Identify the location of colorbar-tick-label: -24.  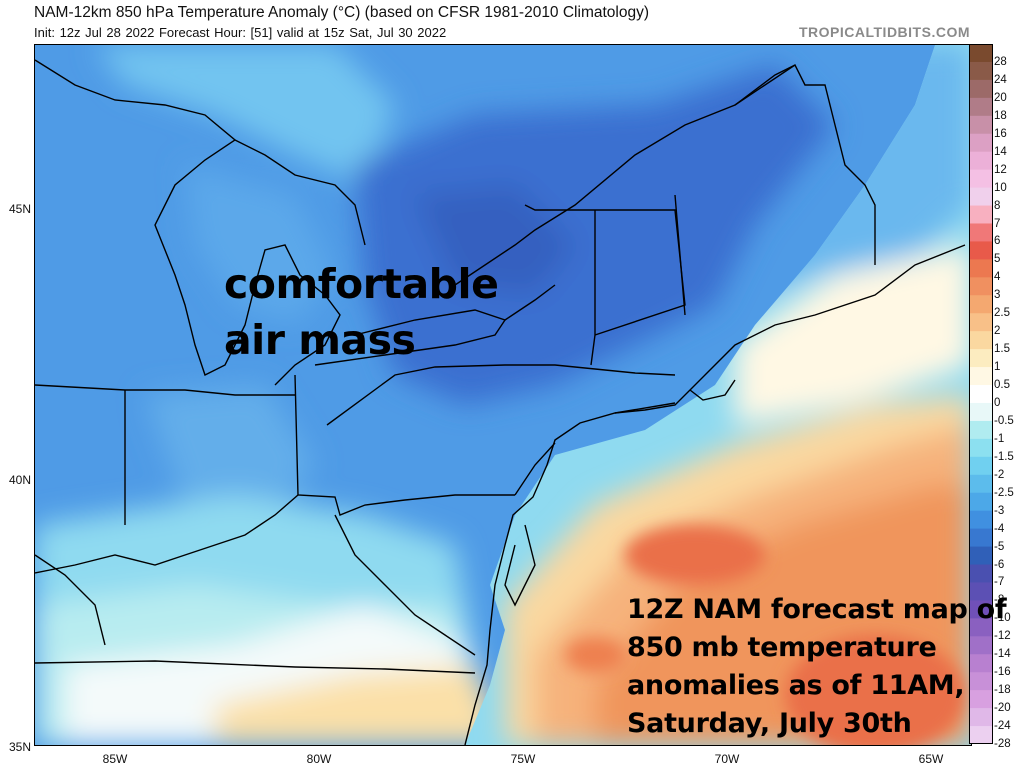
(1002, 726).